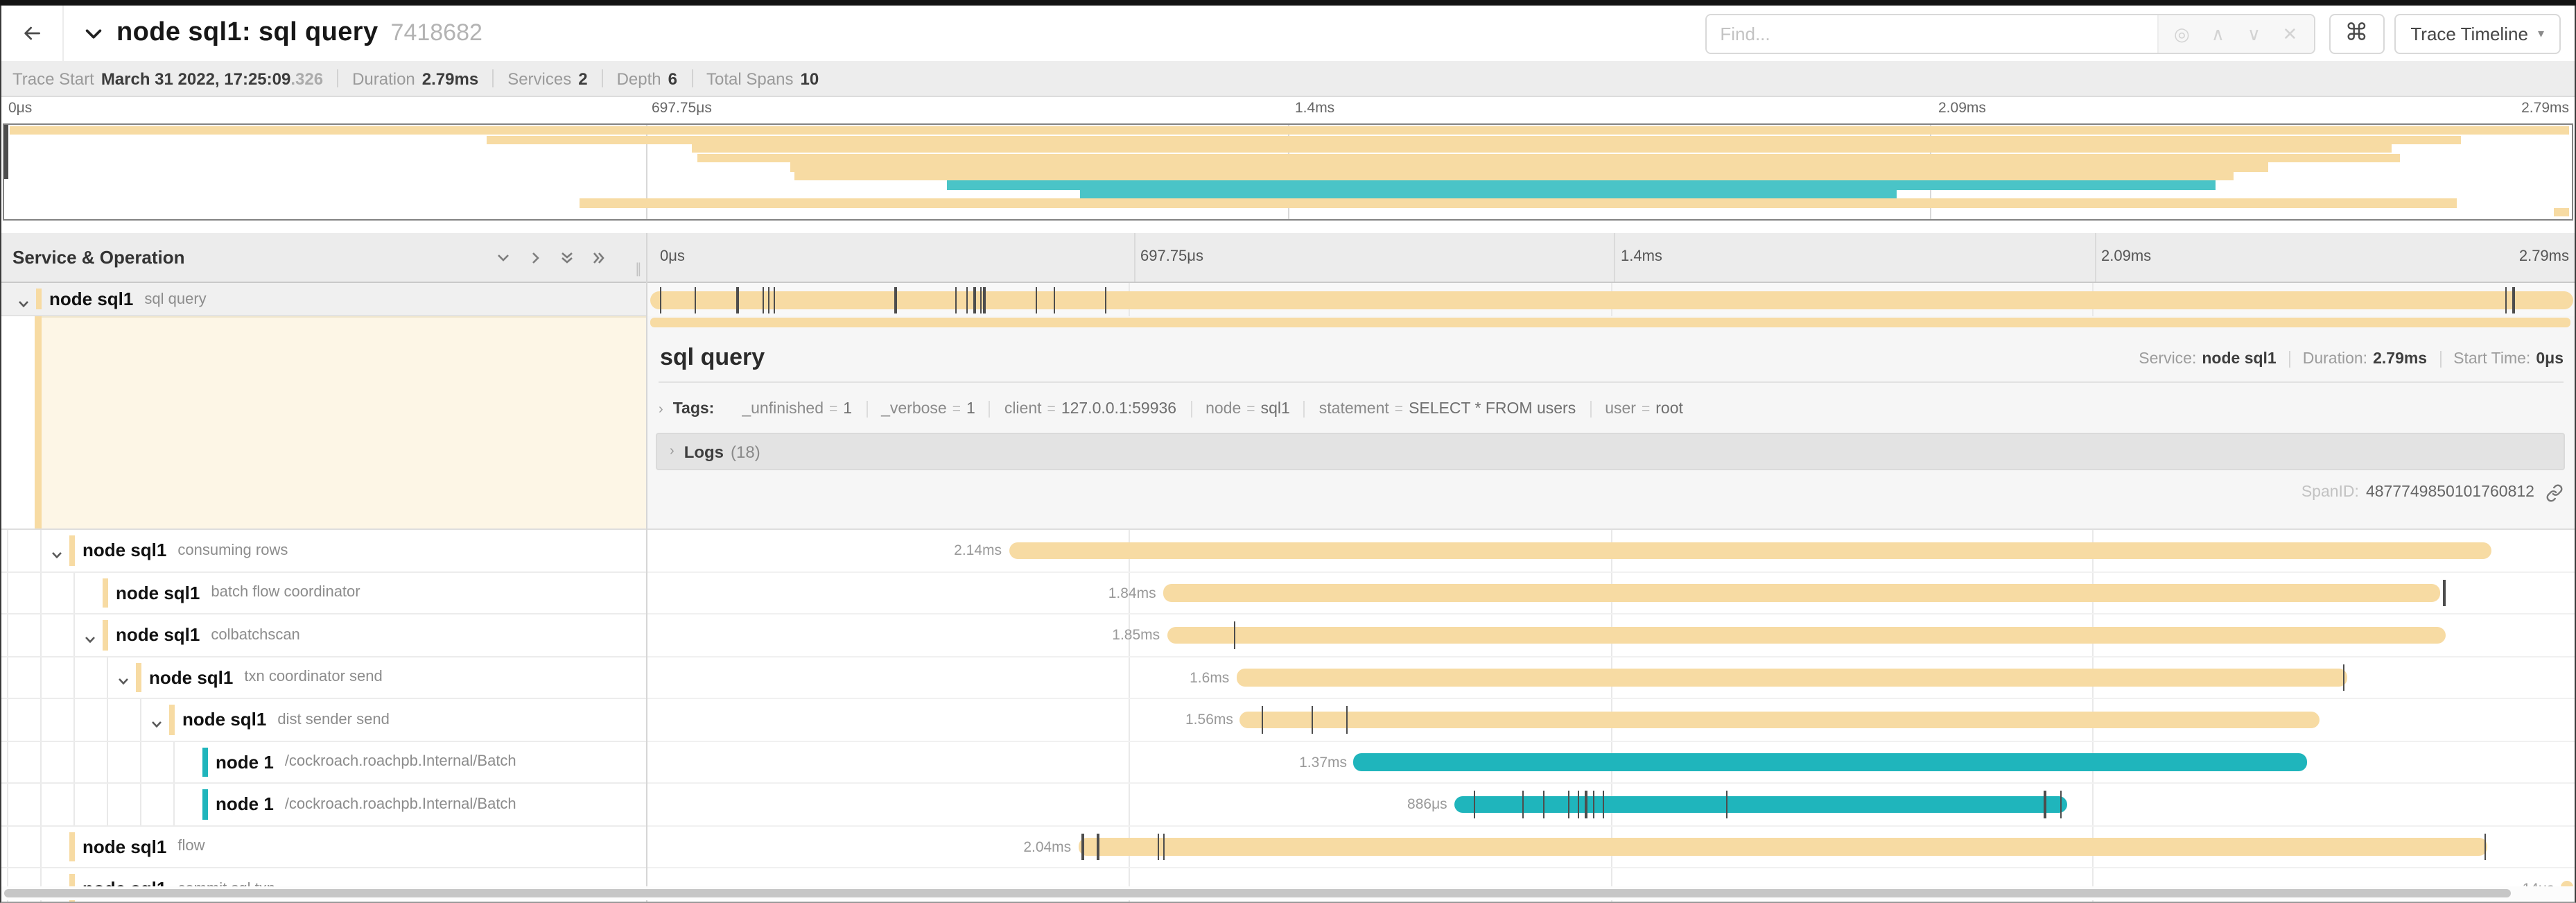 The width and height of the screenshot is (2576, 903). I want to click on horizontal-scrollbar-thumb, so click(1257, 892).